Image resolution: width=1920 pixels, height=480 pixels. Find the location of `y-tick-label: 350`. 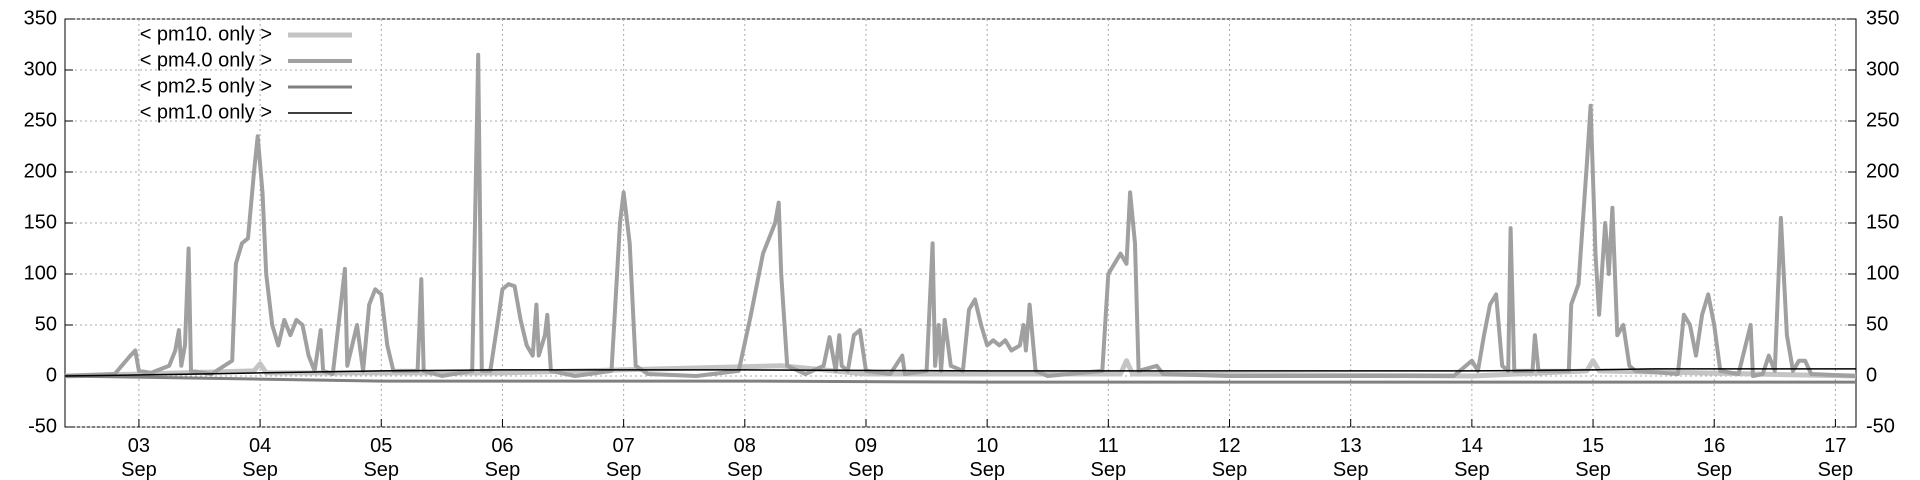

y-tick-label: 350 is located at coordinates (40, 18).